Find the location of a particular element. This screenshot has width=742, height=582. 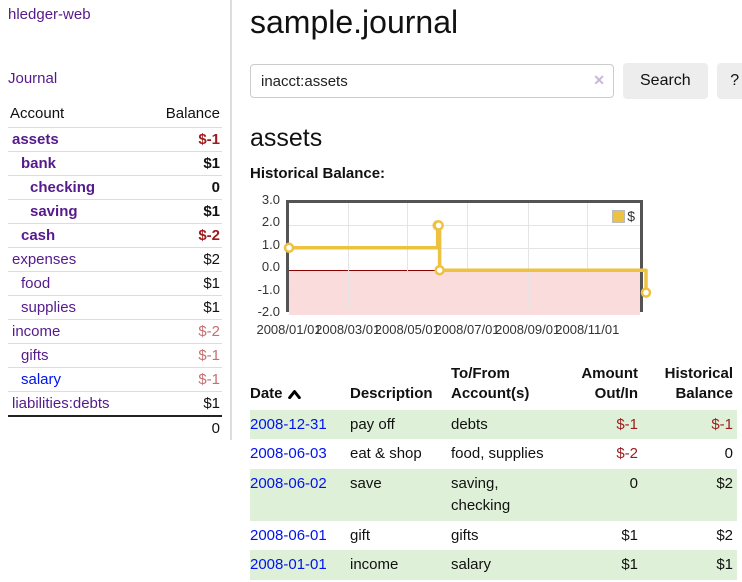

search-form: ✕ Search ? is located at coordinates (496, 81).